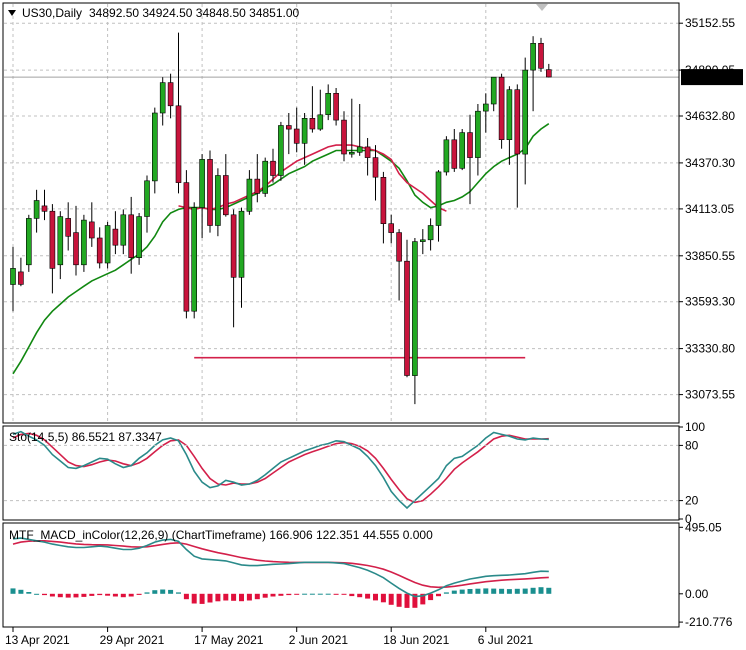 The image size is (746, 650). What do you see at coordinates (12, 13) in the screenshot?
I see `symbol-menu-triangle-icon` at bounding box center [12, 13].